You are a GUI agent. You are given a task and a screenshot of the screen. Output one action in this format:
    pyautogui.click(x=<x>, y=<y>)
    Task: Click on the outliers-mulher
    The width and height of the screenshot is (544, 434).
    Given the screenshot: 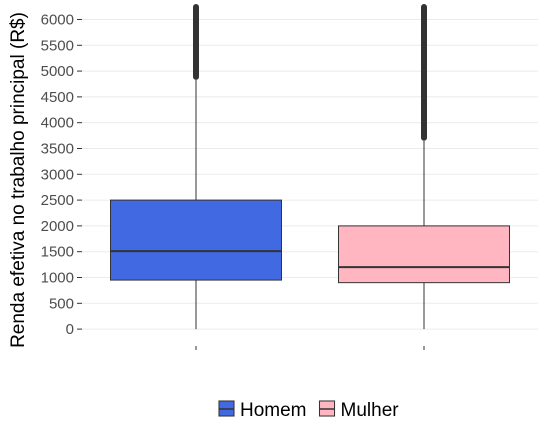 What is the action you would take?
    pyautogui.click(x=424, y=72)
    